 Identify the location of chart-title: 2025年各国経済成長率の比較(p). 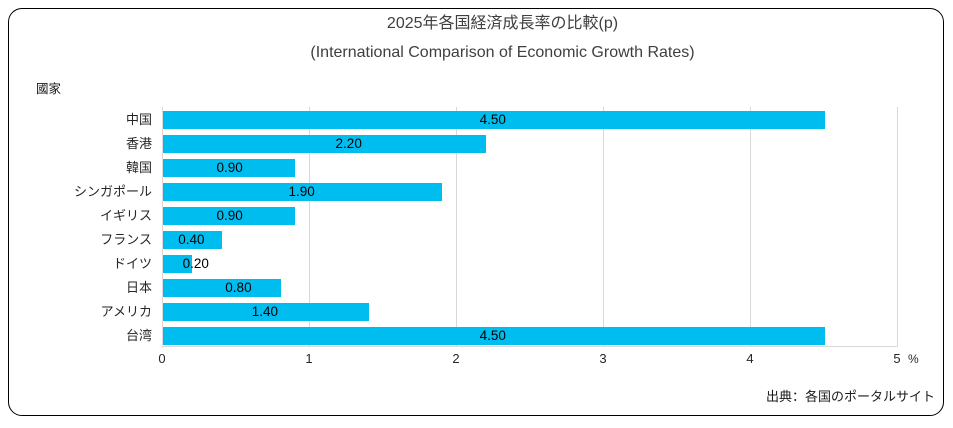
(502, 23).